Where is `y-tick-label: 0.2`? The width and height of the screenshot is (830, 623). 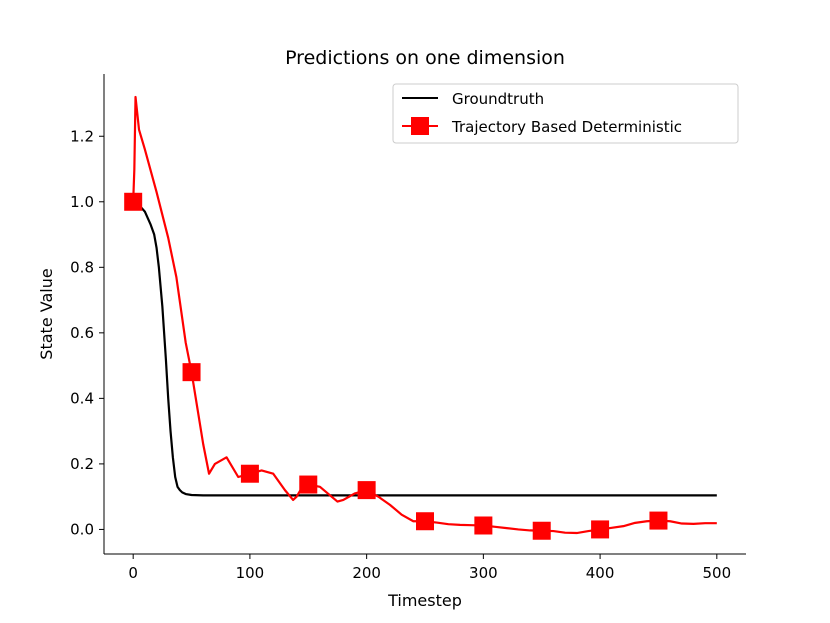 y-tick-label: 0.2 is located at coordinates (82, 464).